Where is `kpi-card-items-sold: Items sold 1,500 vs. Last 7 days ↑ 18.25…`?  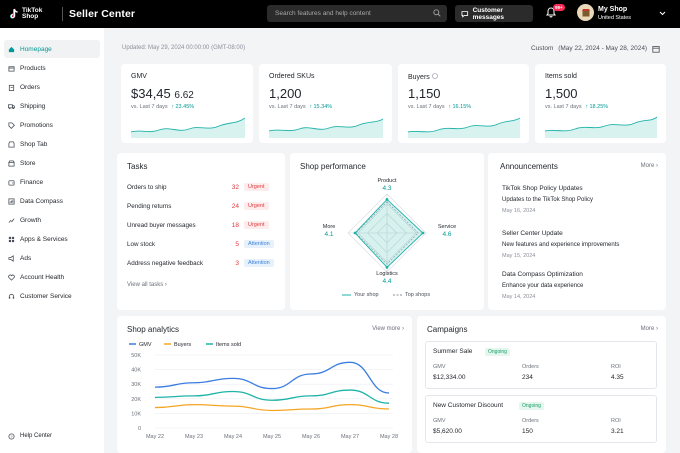 kpi-card-items-sold: Items sold 1,500 vs. Last 7 days ↑ 18.25… is located at coordinates (600, 103).